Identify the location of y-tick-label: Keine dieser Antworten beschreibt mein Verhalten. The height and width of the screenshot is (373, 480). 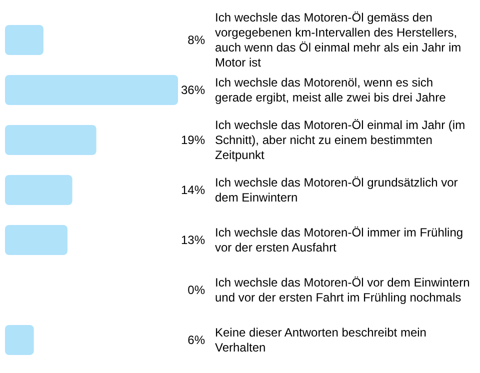
(322, 340).